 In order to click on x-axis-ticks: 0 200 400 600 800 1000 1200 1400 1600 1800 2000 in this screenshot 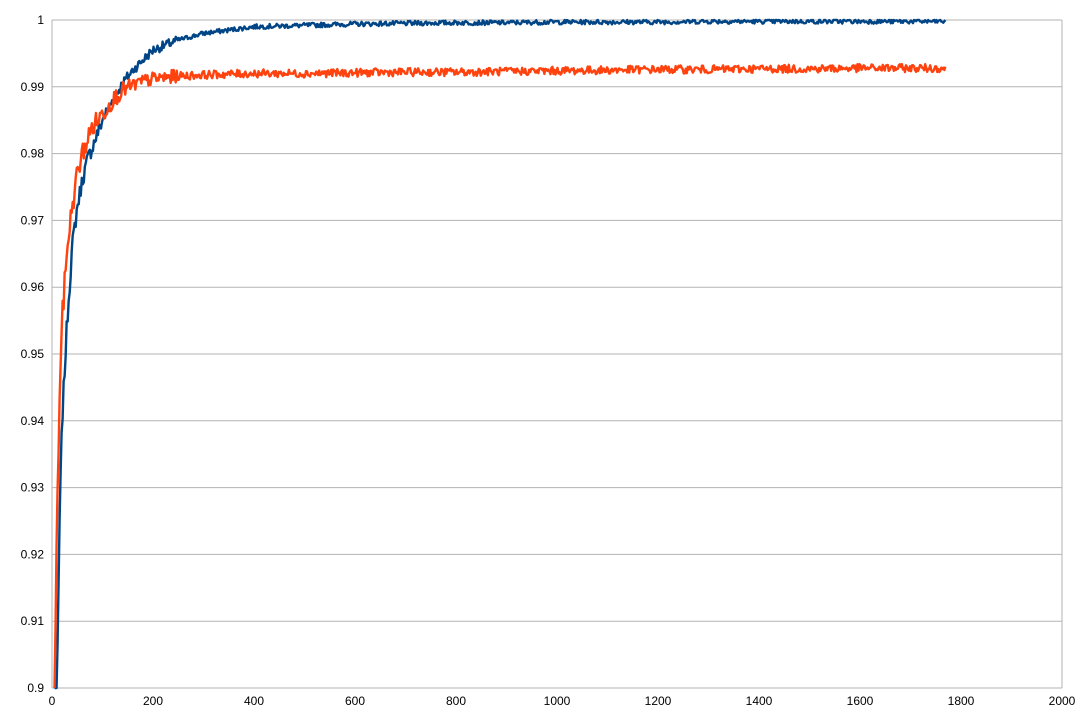, I will do `click(562, 701)`.